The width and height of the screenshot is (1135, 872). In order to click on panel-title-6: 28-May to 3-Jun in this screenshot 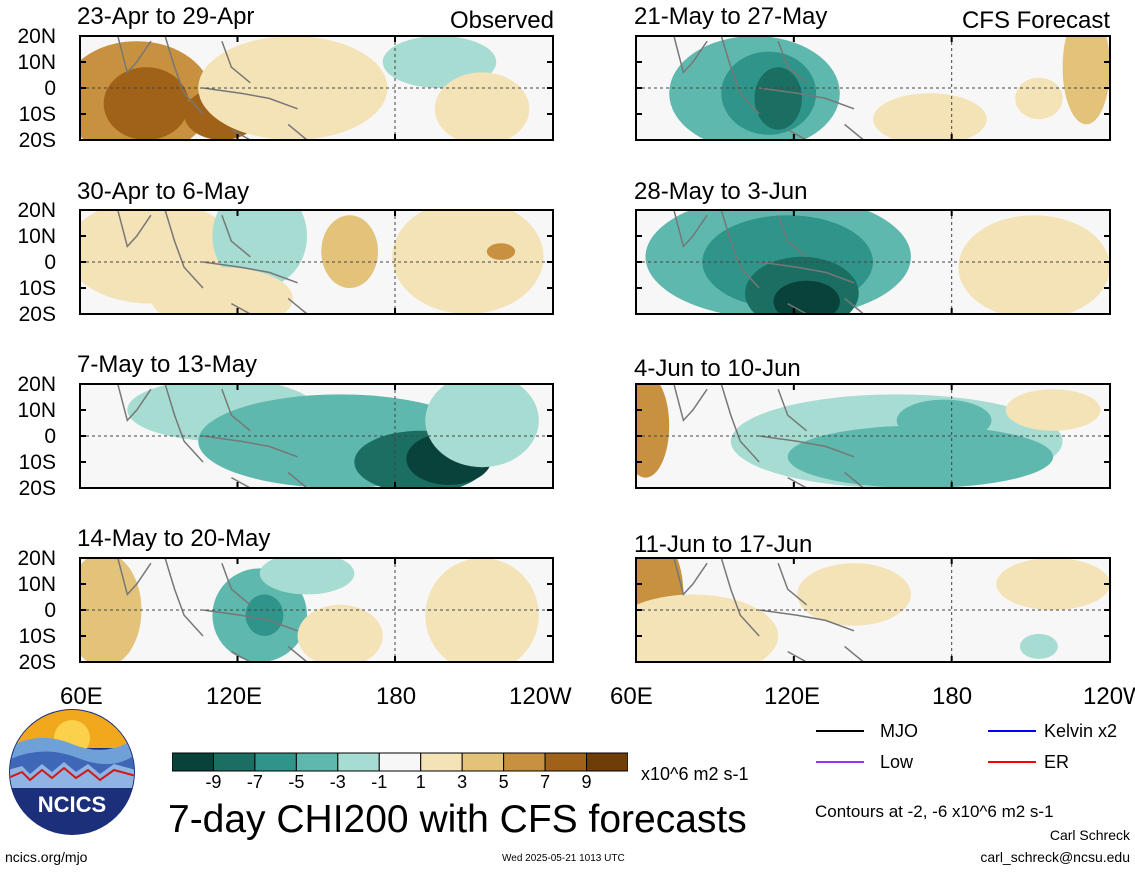, I will do `click(721, 191)`.